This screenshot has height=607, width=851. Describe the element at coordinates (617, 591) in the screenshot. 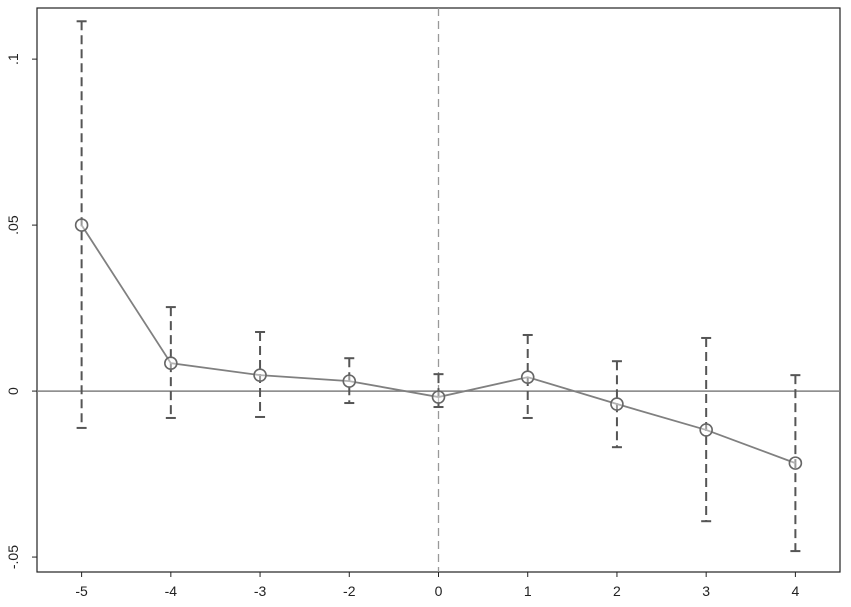

I see `x-tick-label: 2` at that location.